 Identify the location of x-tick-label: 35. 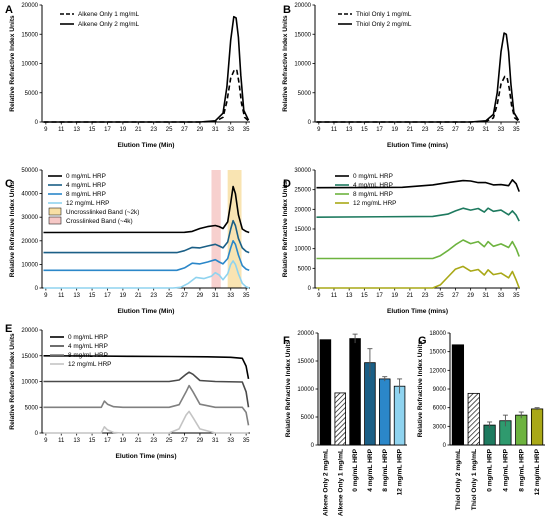
(516, 130).